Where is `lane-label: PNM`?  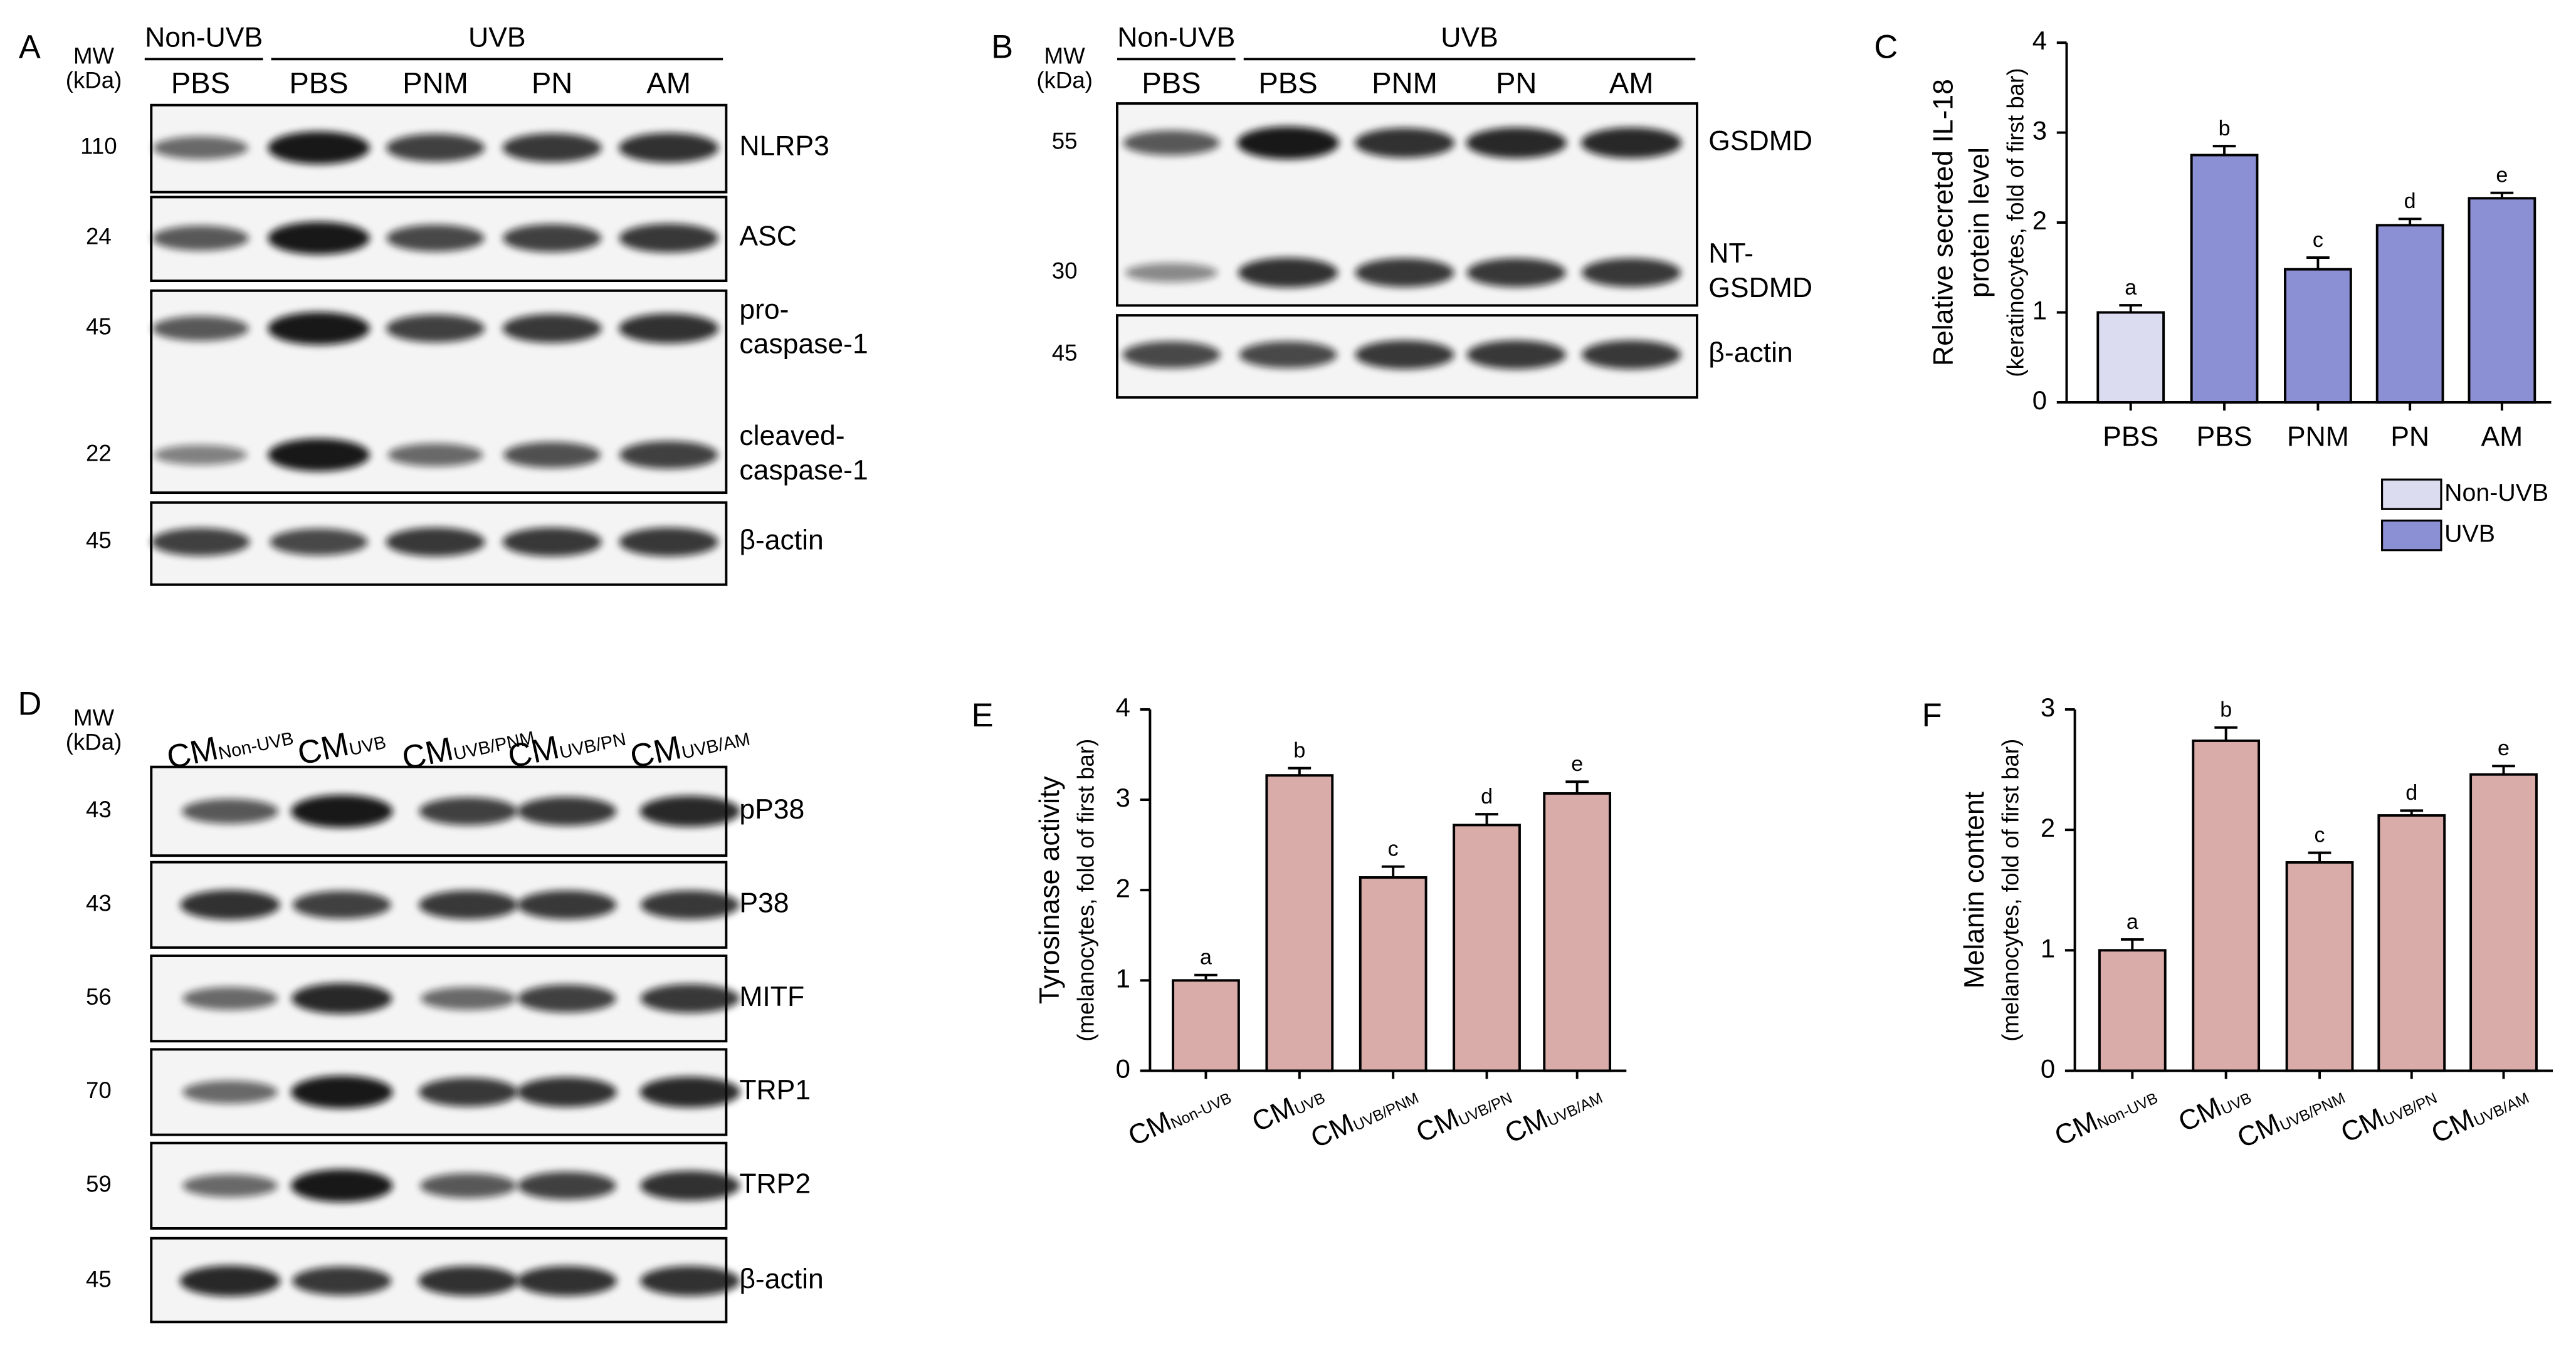 lane-label: PNM is located at coordinates (1405, 83).